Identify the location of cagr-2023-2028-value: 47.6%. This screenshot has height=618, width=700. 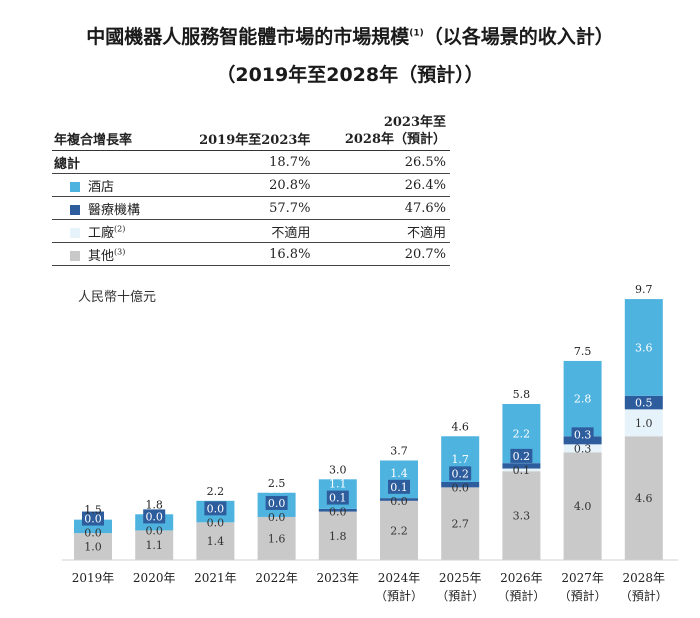
(382, 208).